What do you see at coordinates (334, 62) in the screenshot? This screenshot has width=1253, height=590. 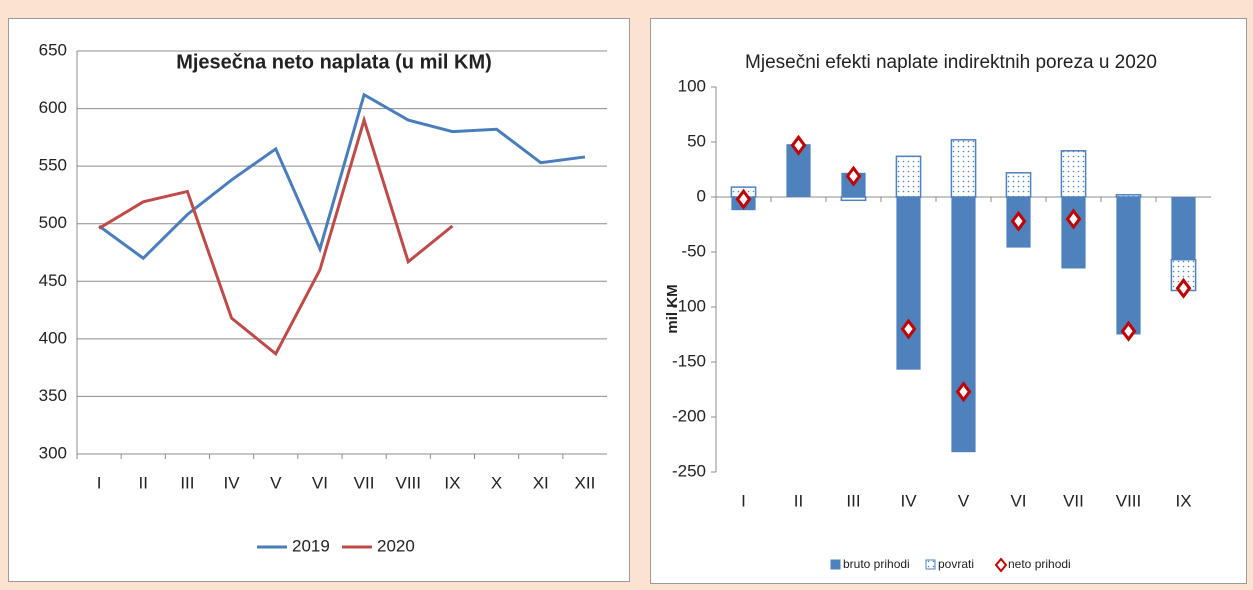 I see `chart-title: Mjesečna neto naplata (u mil KM)` at bounding box center [334, 62].